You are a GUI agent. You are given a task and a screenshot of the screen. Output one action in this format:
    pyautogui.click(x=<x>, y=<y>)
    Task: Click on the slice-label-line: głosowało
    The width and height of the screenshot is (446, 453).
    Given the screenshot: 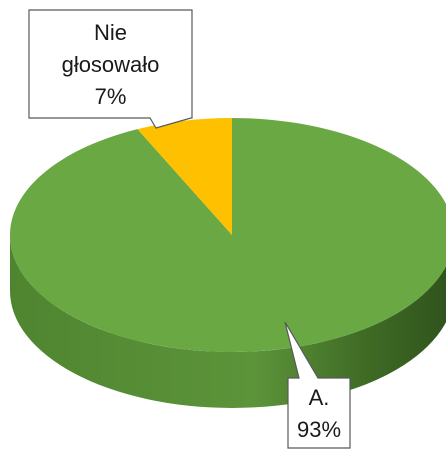 What is the action you would take?
    pyautogui.click(x=111, y=64)
    